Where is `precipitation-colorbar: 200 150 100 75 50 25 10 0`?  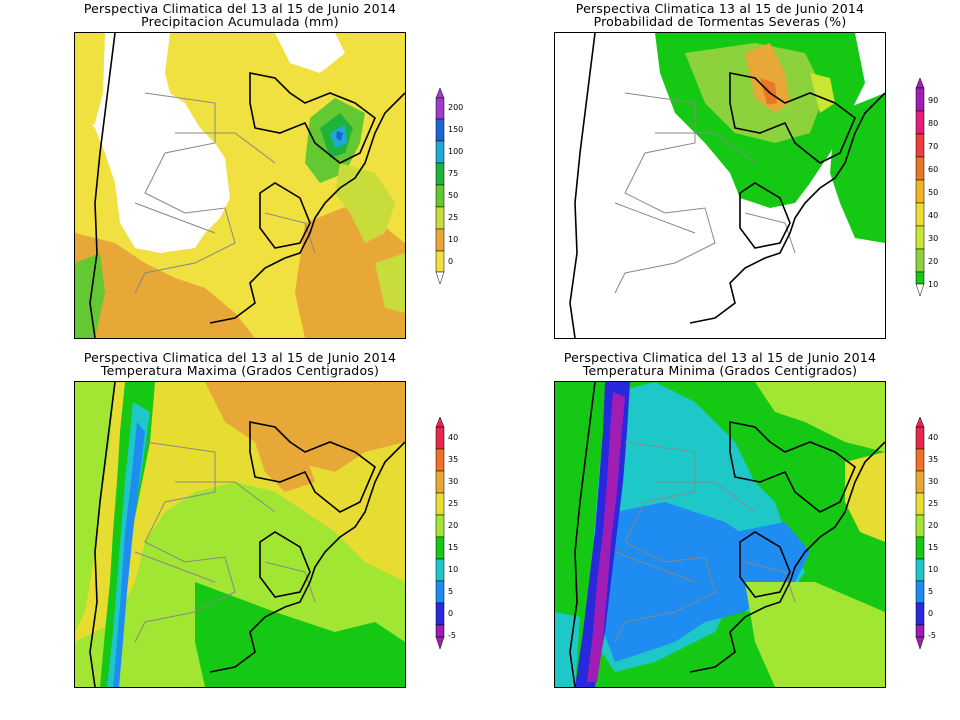
precipitation-colorbar: 200 150 100 75 50 25 10 0 is located at coordinates (460, 187).